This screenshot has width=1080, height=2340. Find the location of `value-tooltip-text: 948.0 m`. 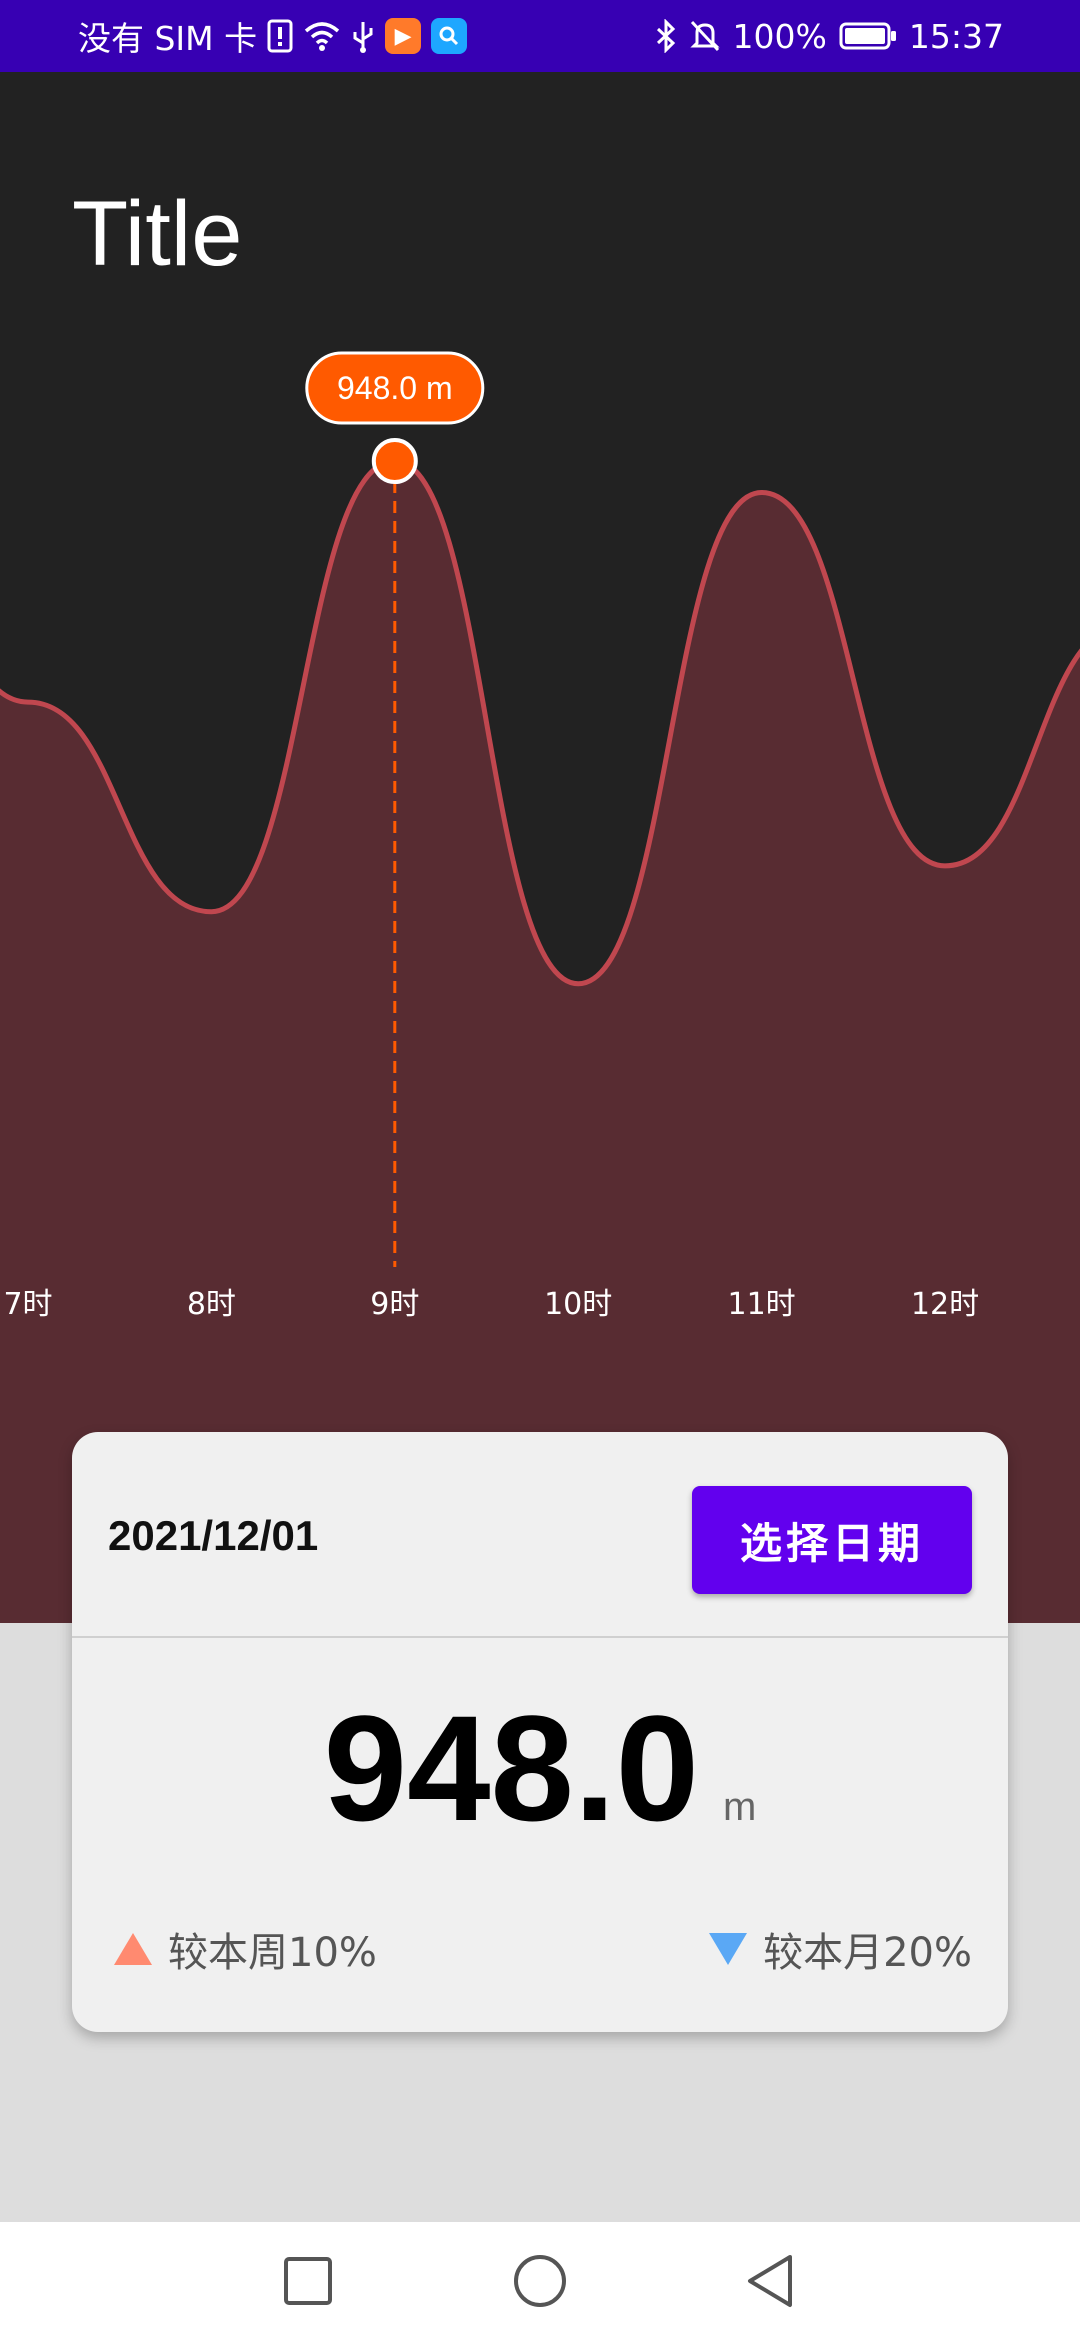

value-tooltip-text: 948.0 m is located at coordinates (395, 388).